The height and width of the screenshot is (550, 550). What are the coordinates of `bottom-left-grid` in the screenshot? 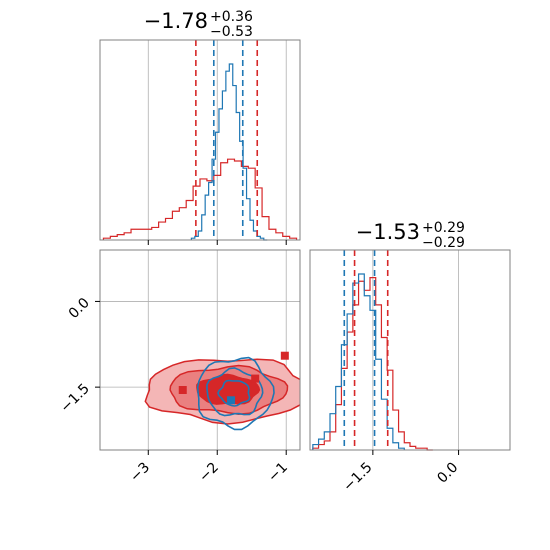 It's located at (200, 350).